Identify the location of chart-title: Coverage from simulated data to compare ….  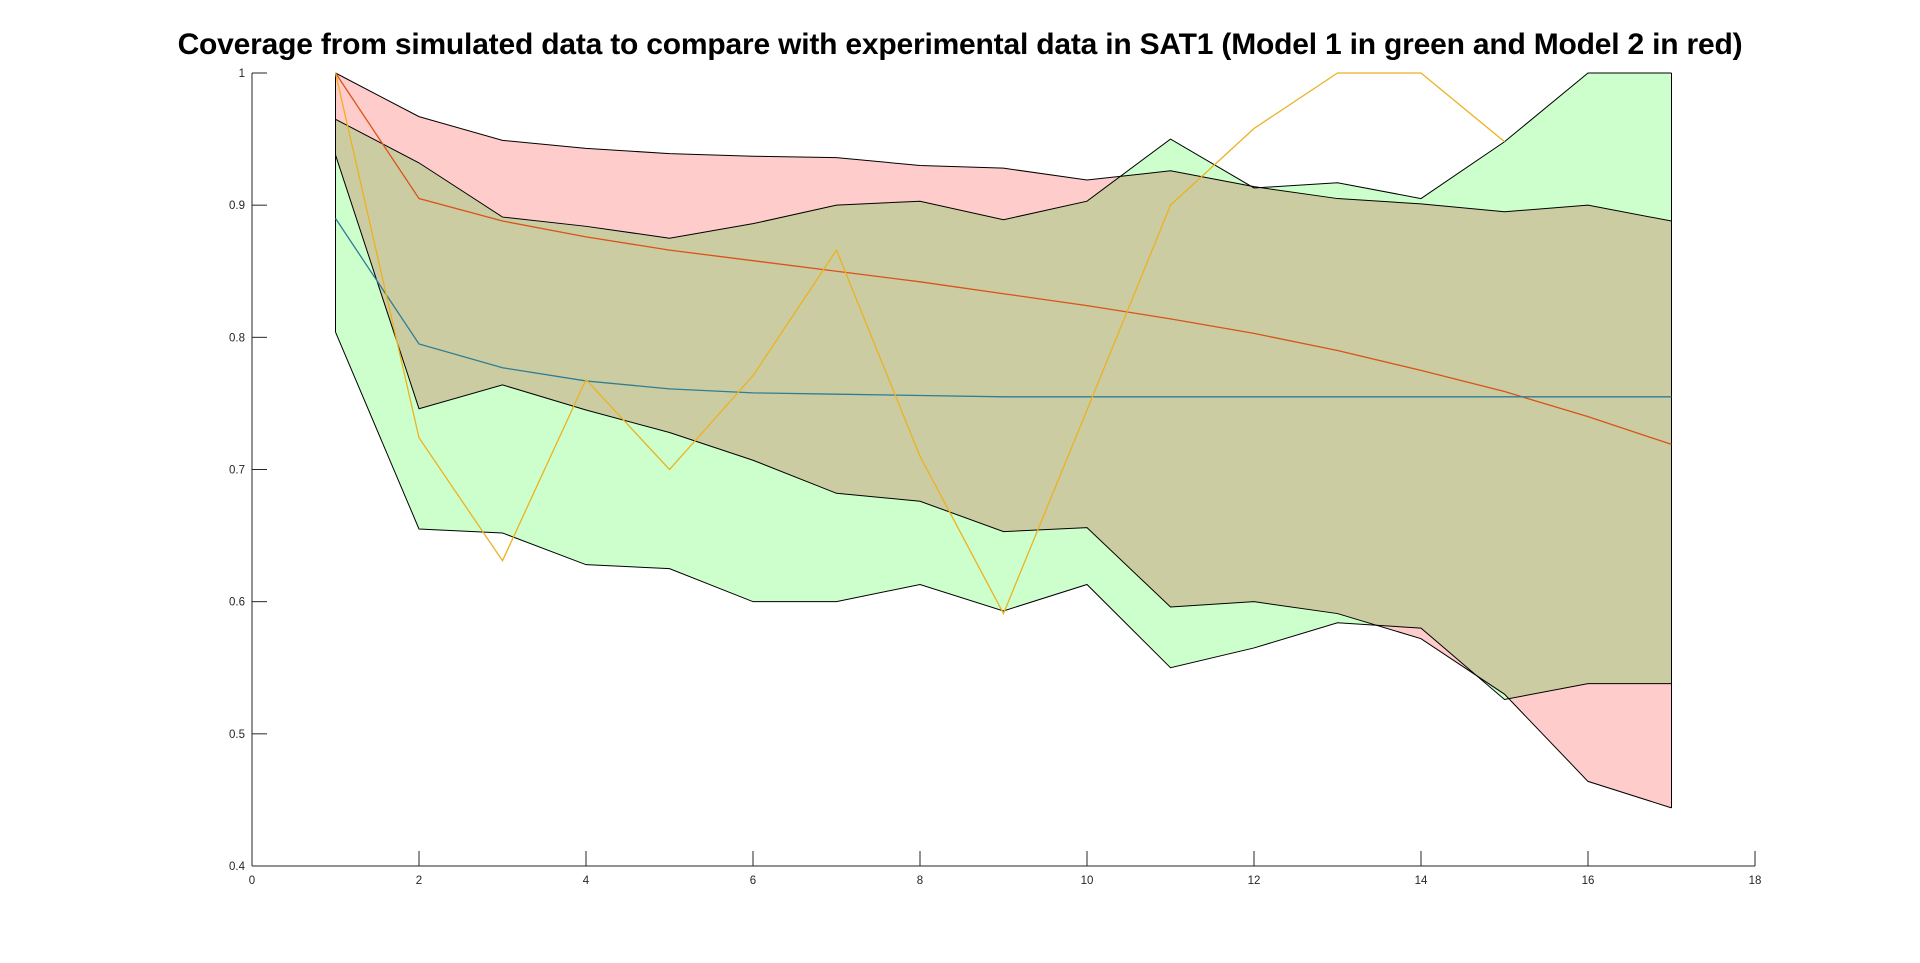
(960, 44).